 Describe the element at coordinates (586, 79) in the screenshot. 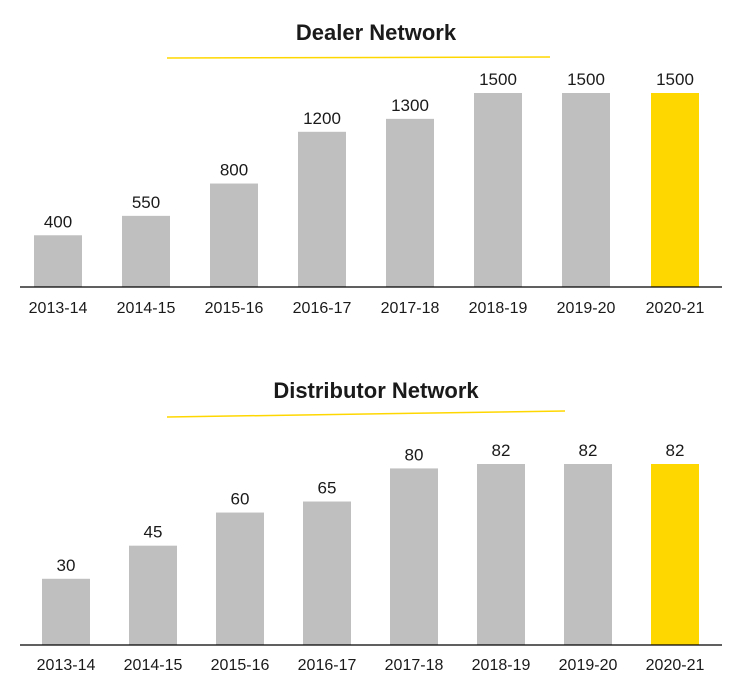

I see `data-label-2019-20: 1500` at that location.